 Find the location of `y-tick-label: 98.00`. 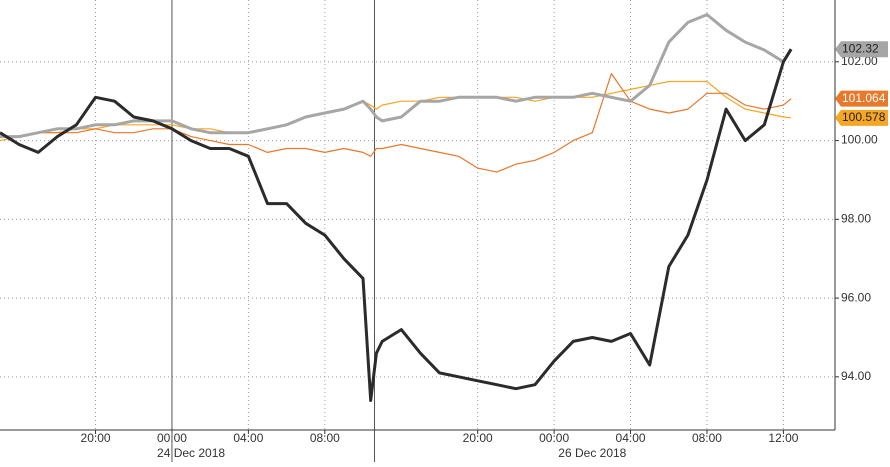

y-tick-label: 98.00 is located at coordinates (856, 219).